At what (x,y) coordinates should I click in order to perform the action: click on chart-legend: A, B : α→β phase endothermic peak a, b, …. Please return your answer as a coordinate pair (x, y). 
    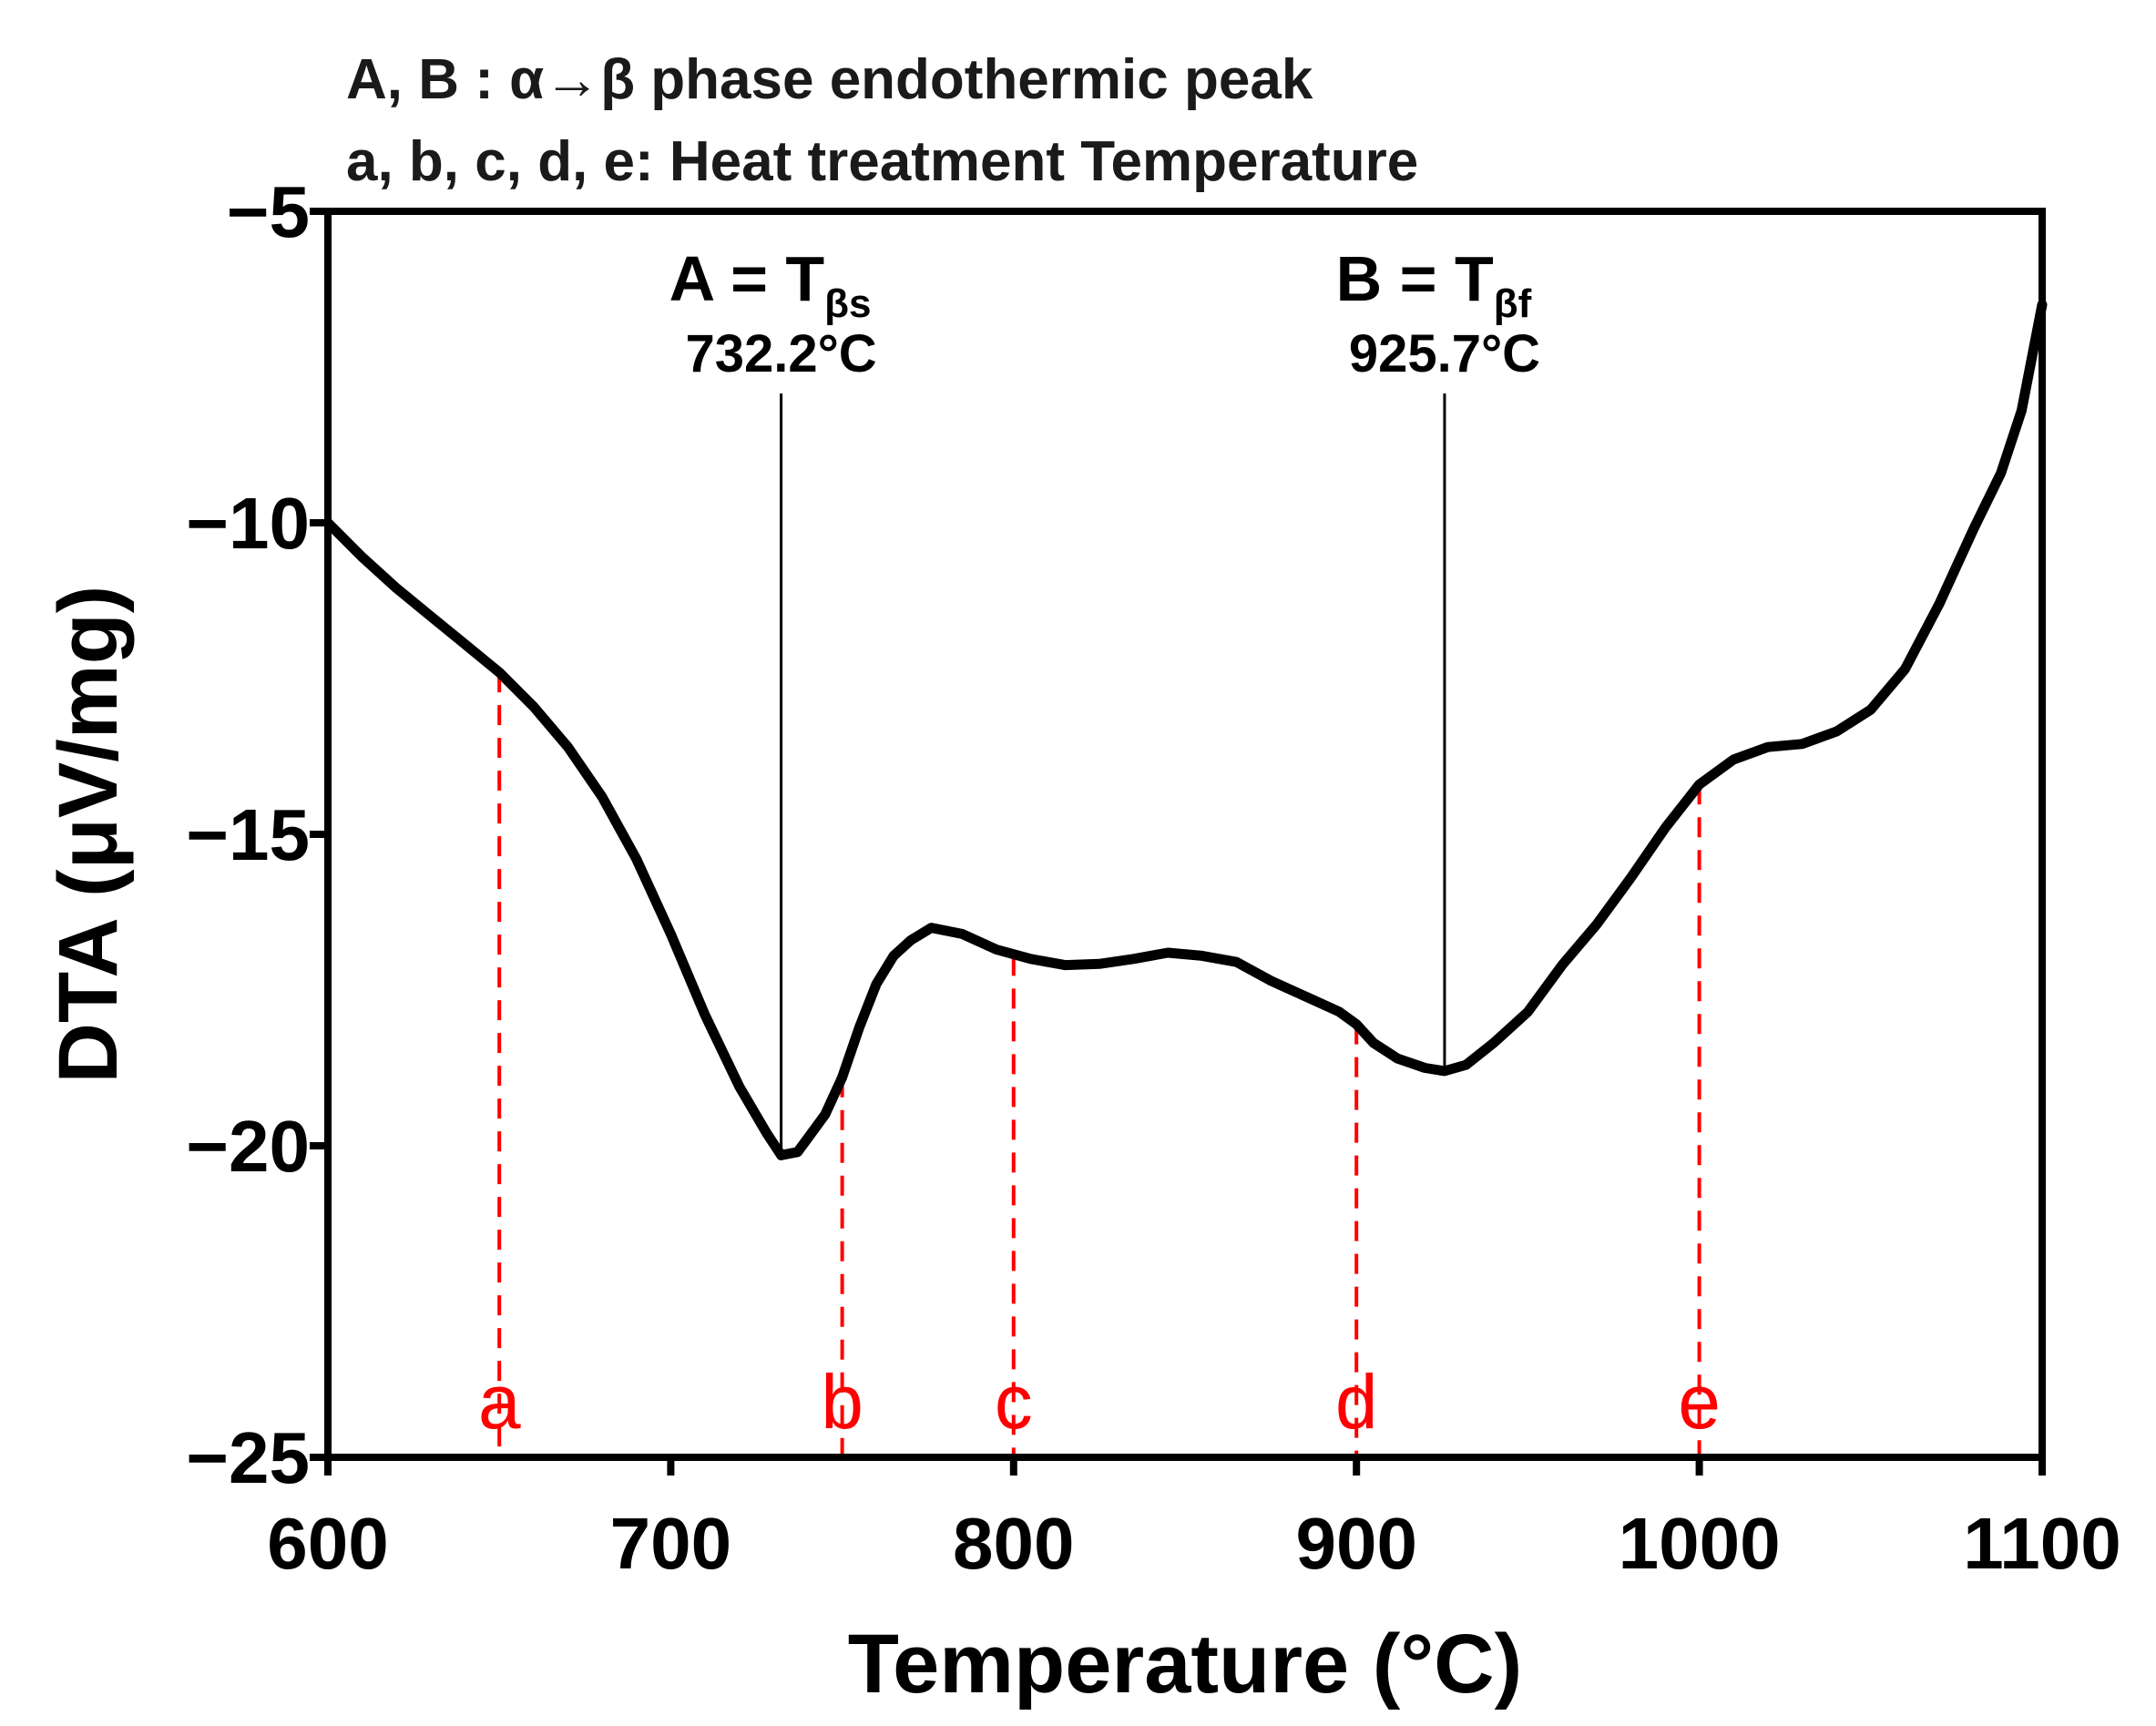
    Looking at the image, I should click on (882, 121).